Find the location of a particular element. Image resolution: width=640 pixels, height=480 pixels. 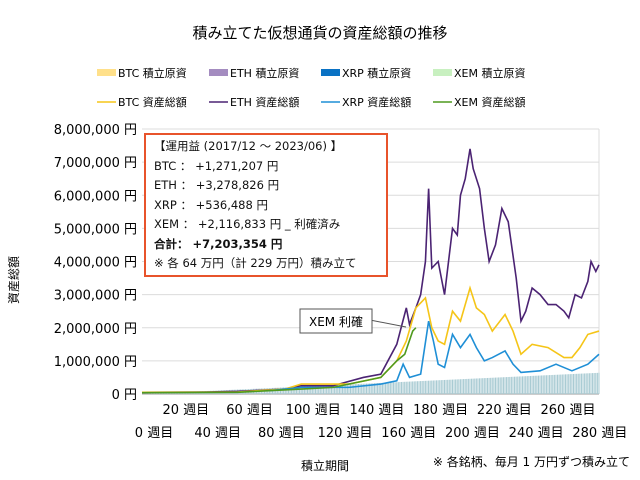

series-line-xrp is located at coordinates (434, 356).